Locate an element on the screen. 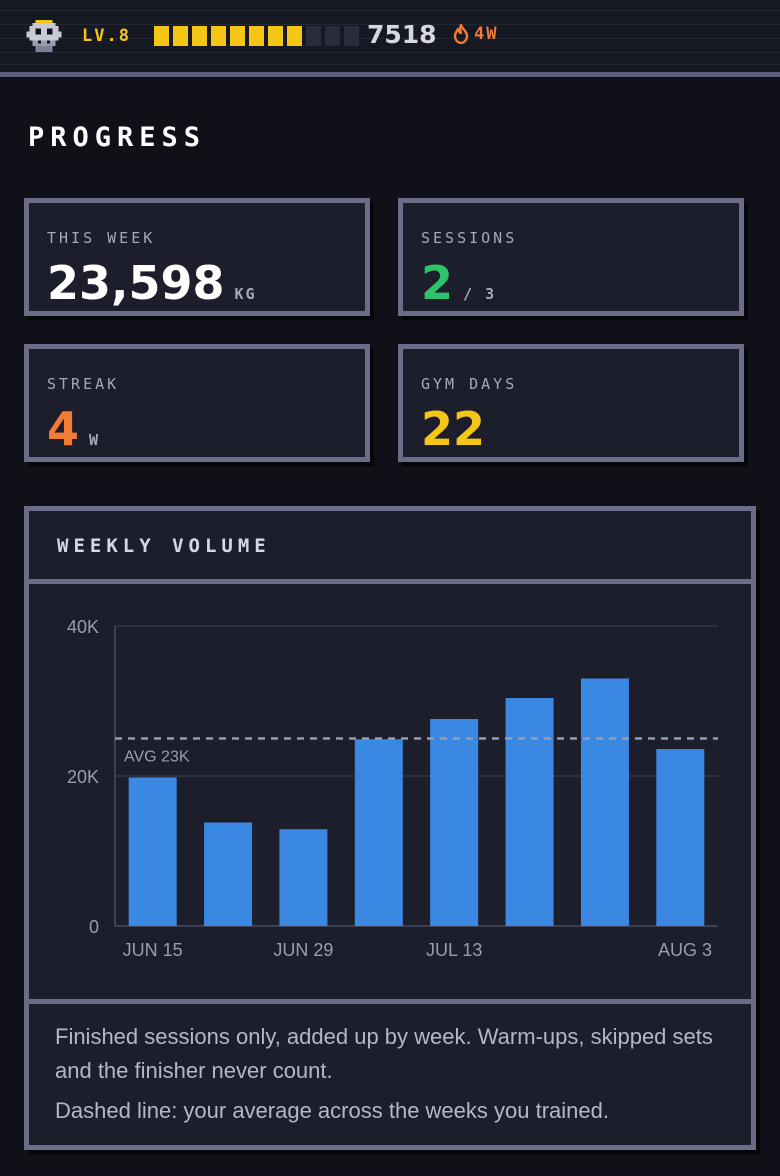 The height and width of the screenshot is (1176, 780). stat-unit: KG is located at coordinates (245, 294).